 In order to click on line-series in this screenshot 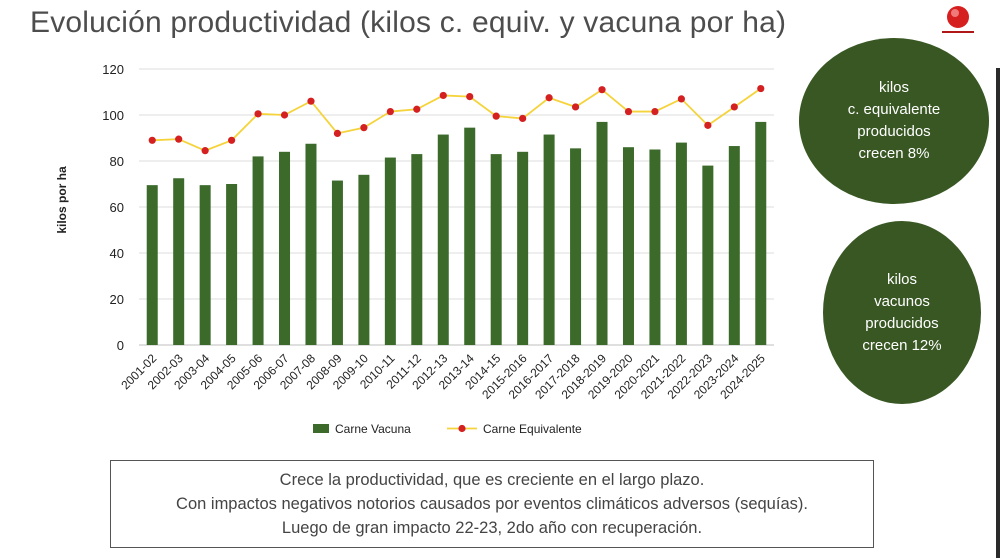, I will do `click(456, 119)`.